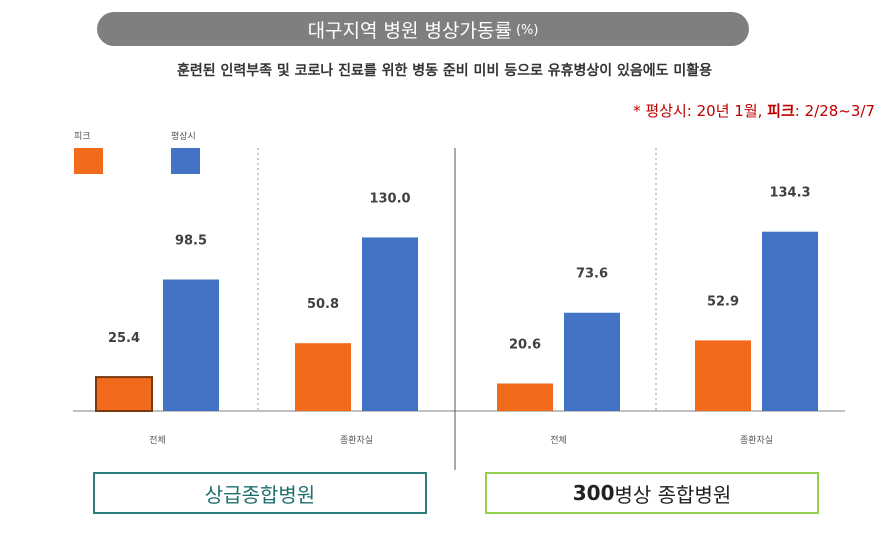 The image size is (889, 534). I want to click on data-label: 20.6, so click(525, 344).